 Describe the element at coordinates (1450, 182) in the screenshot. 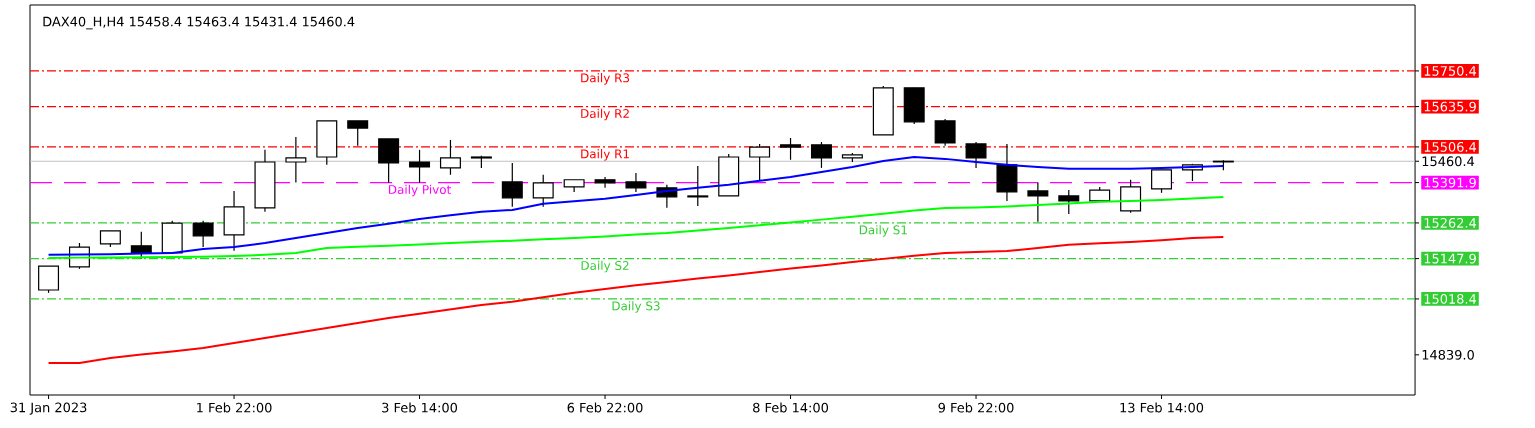

I see `y-tick-label: 15391.9` at that location.